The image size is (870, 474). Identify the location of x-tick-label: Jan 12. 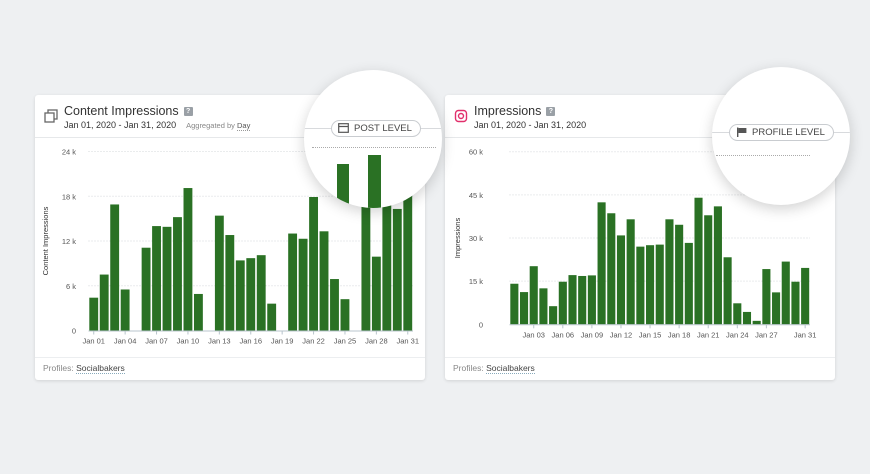
(621, 334).